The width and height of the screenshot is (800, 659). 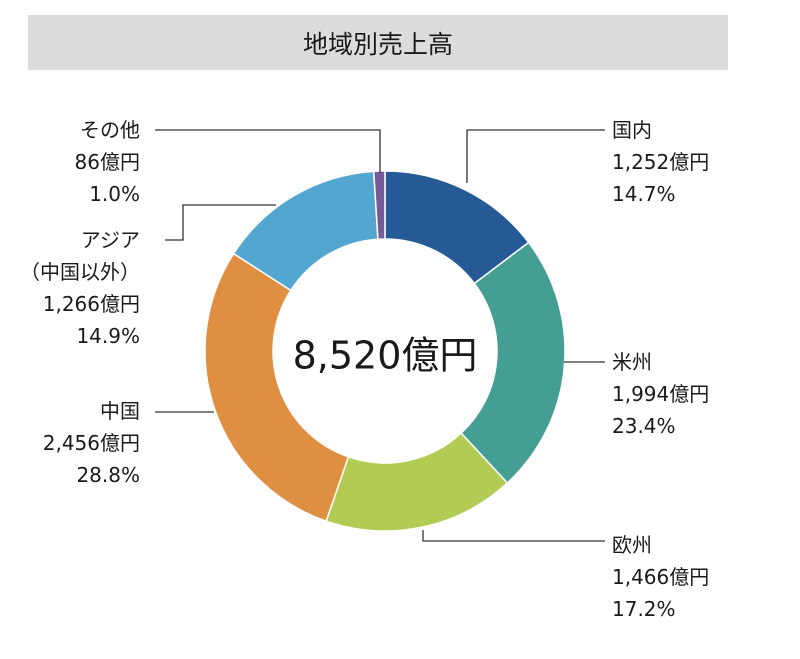 I want to click on leader-line-europe, so click(x=513, y=536).